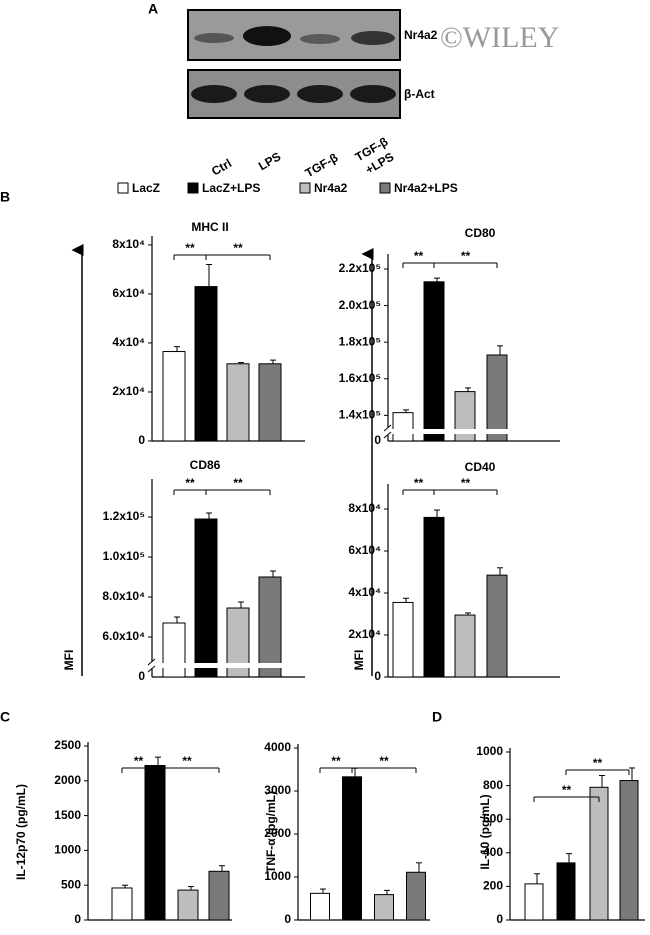 The height and width of the screenshot is (935, 650). Describe the element at coordinates (123, 596) in the screenshot. I see `y-tick-label: 8.0x10⁴` at that location.